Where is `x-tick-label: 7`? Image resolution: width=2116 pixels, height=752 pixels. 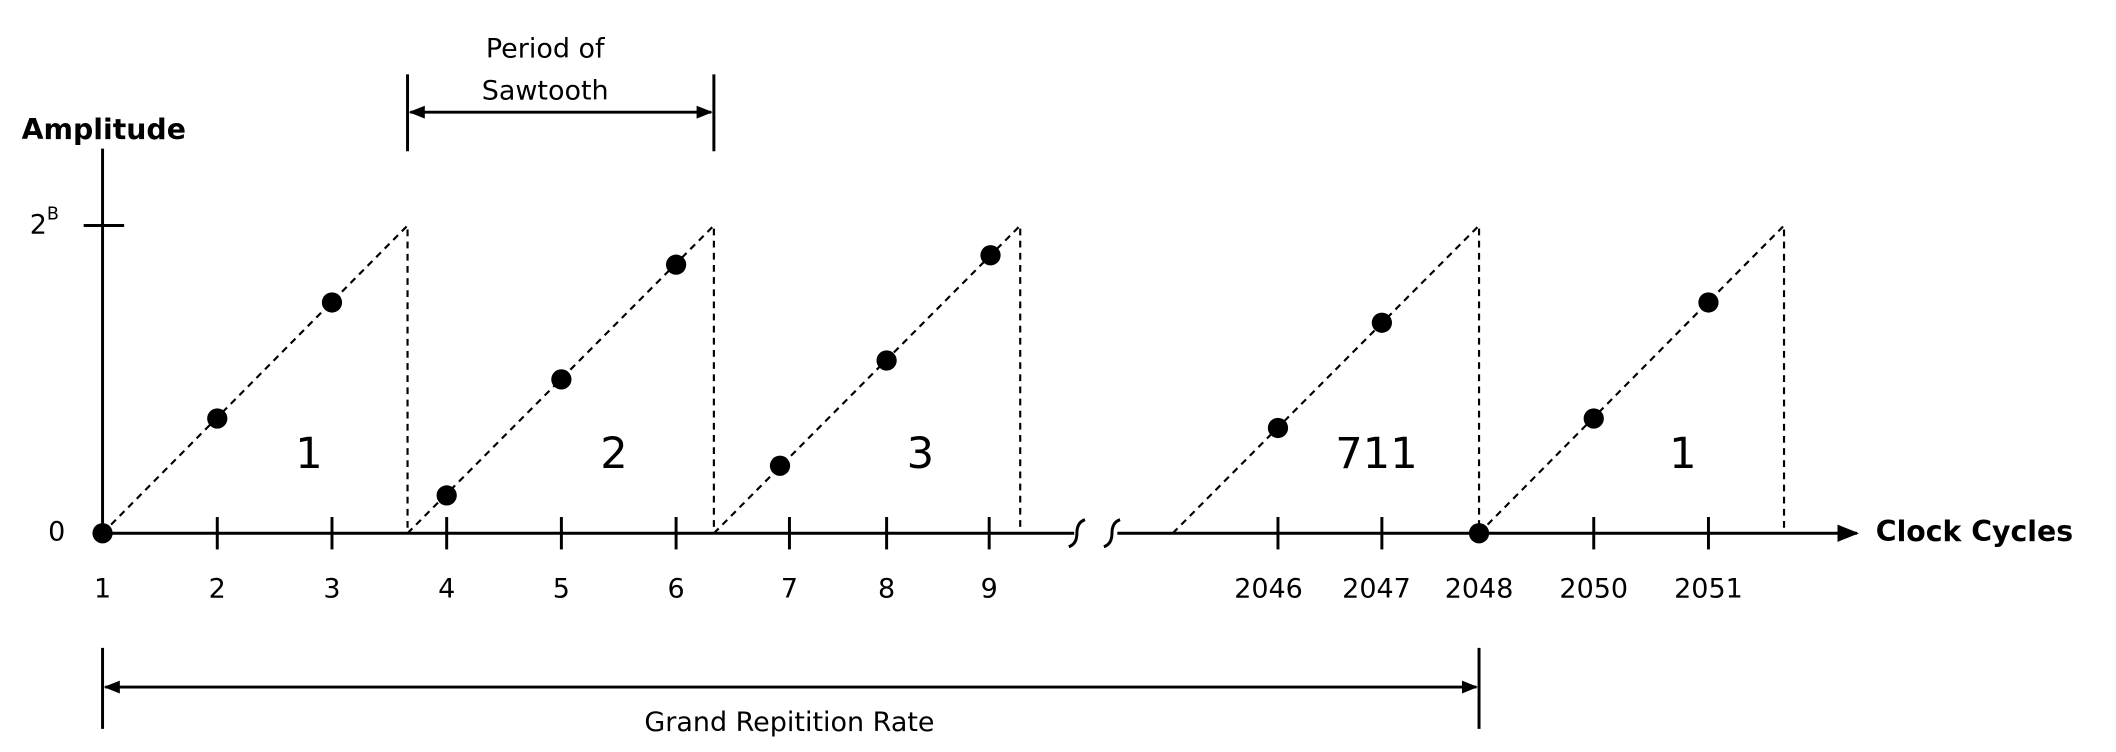
x-tick-label: 7 is located at coordinates (789, 588).